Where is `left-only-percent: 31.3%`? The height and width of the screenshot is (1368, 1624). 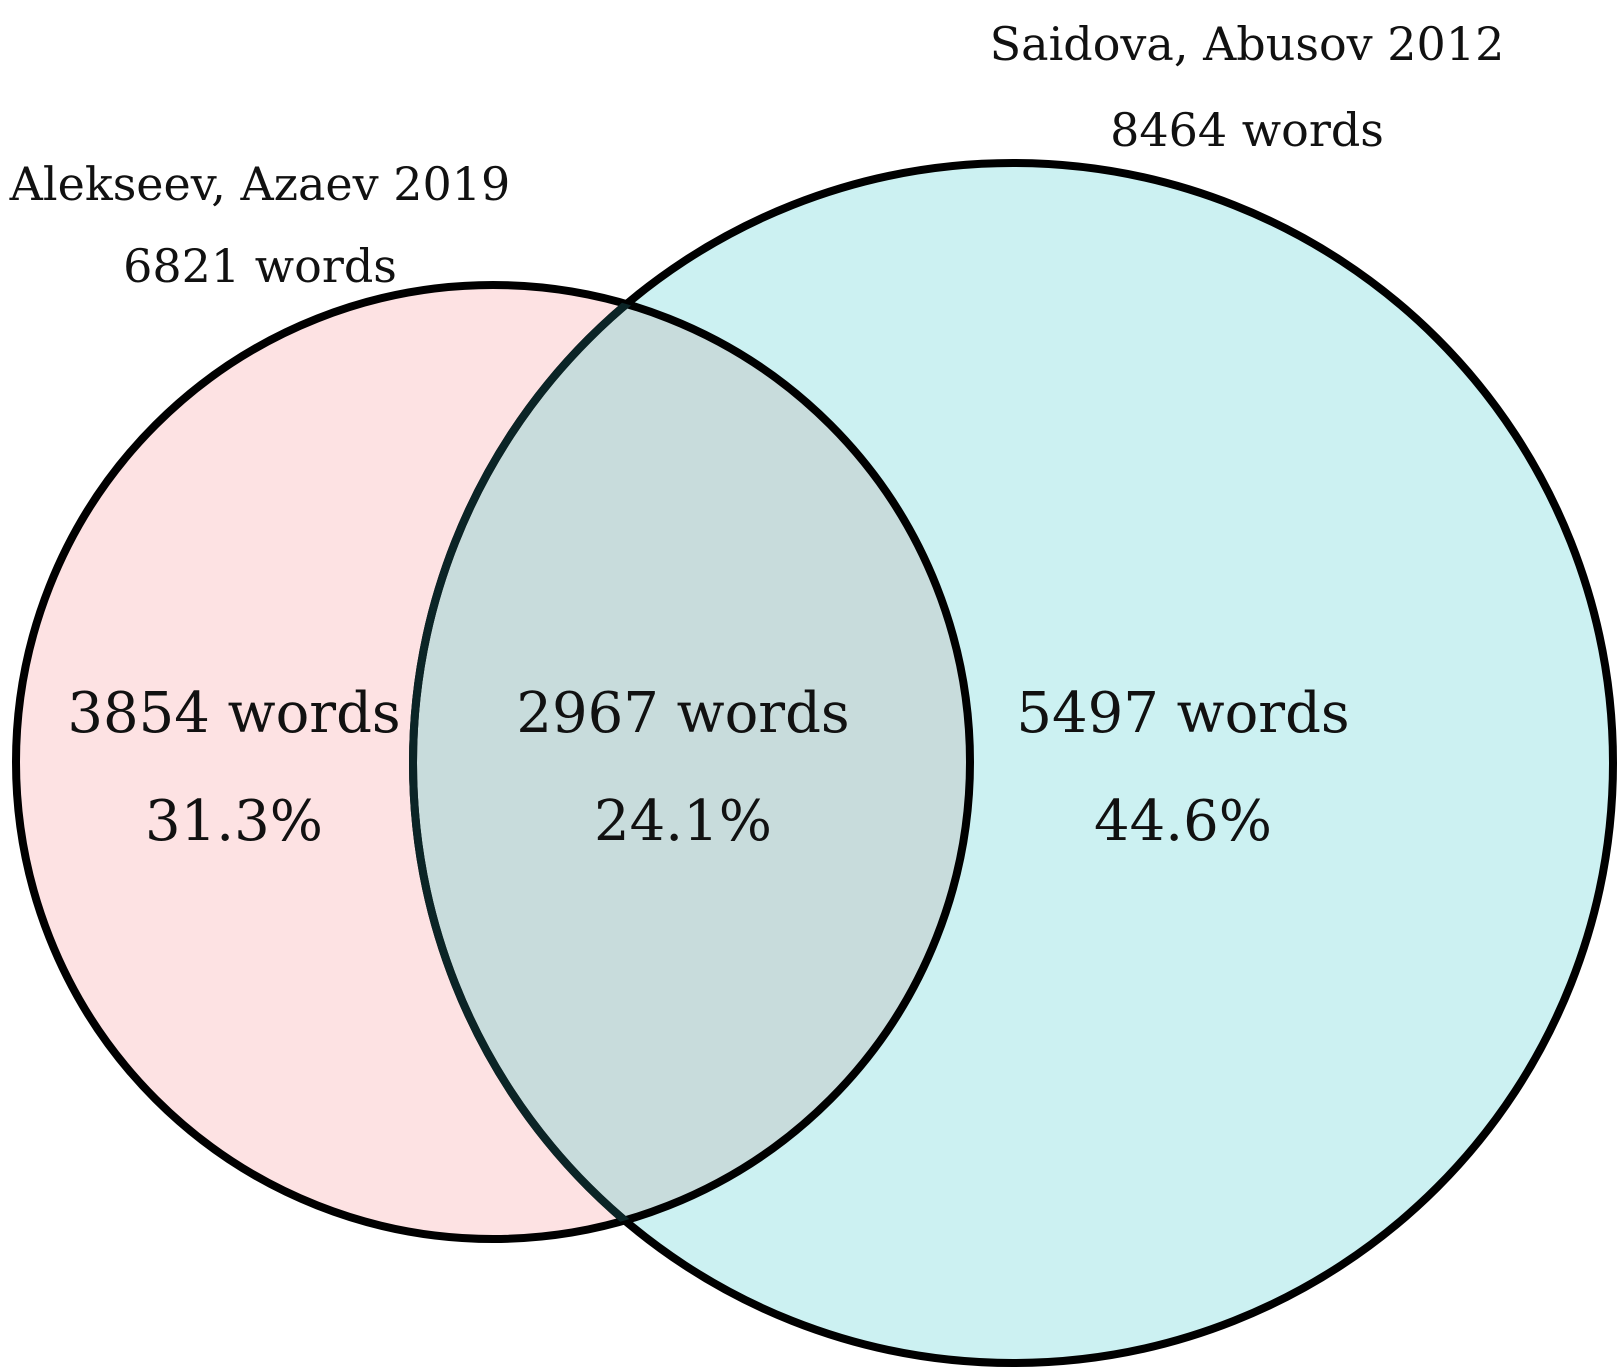
left-only-percent: 31.3% is located at coordinates (234, 821).